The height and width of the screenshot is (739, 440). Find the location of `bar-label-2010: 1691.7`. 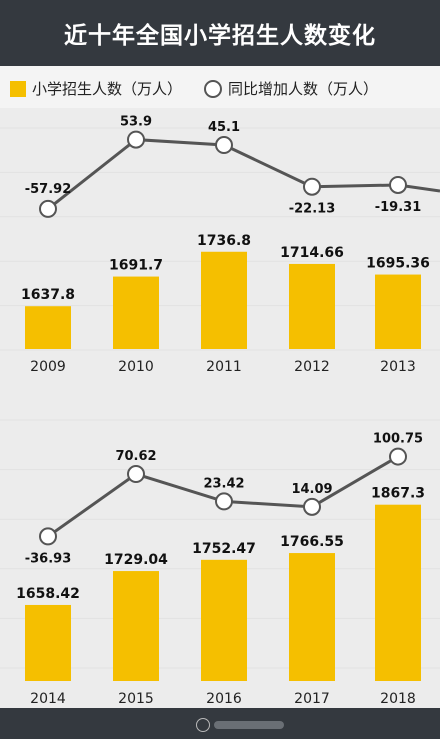

bar-label-2010: 1691.7 is located at coordinates (136, 266).